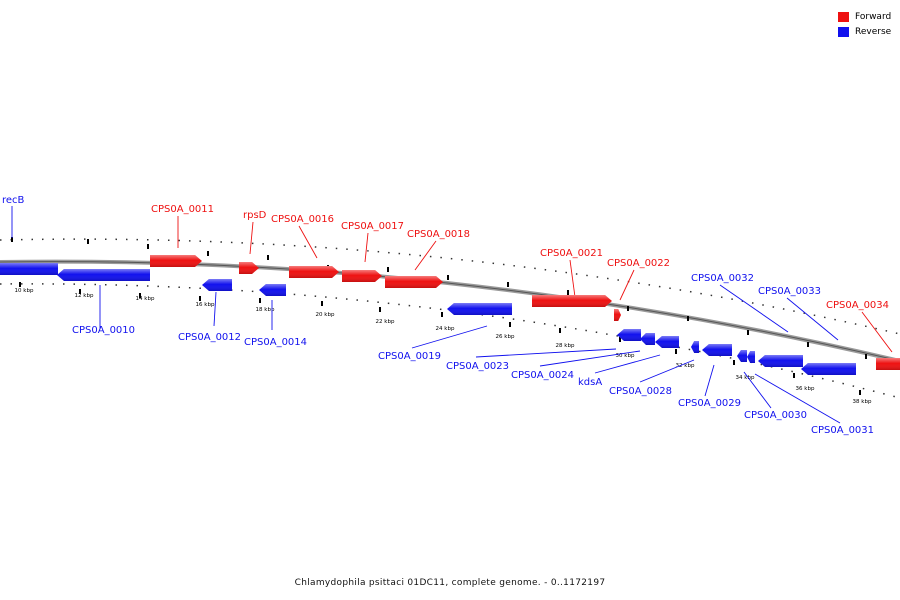  Describe the element at coordinates (275, 342) in the screenshot. I see `gene-label-cps0a_0014: CPS0A_0014` at that location.